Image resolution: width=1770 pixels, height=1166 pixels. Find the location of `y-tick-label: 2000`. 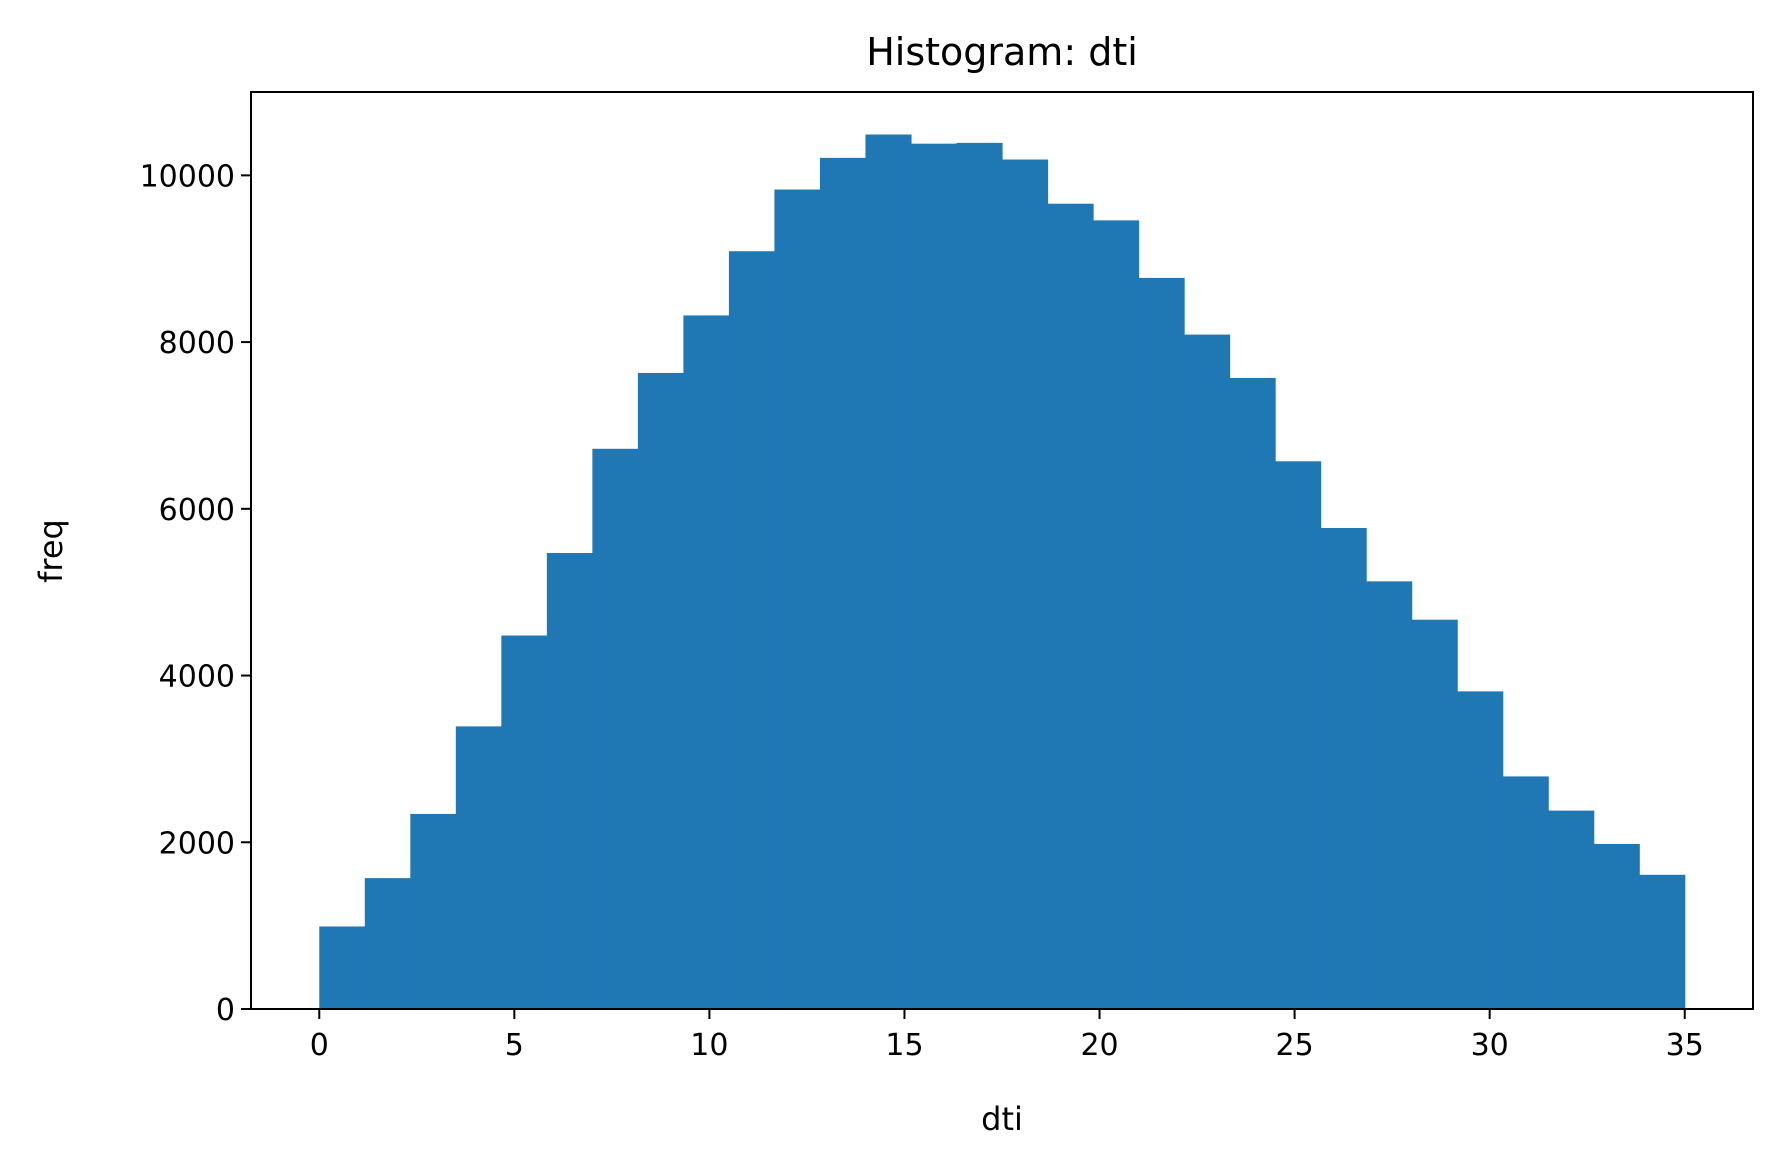

y-tick-label: 2000 is located at coordinates (197, 843).